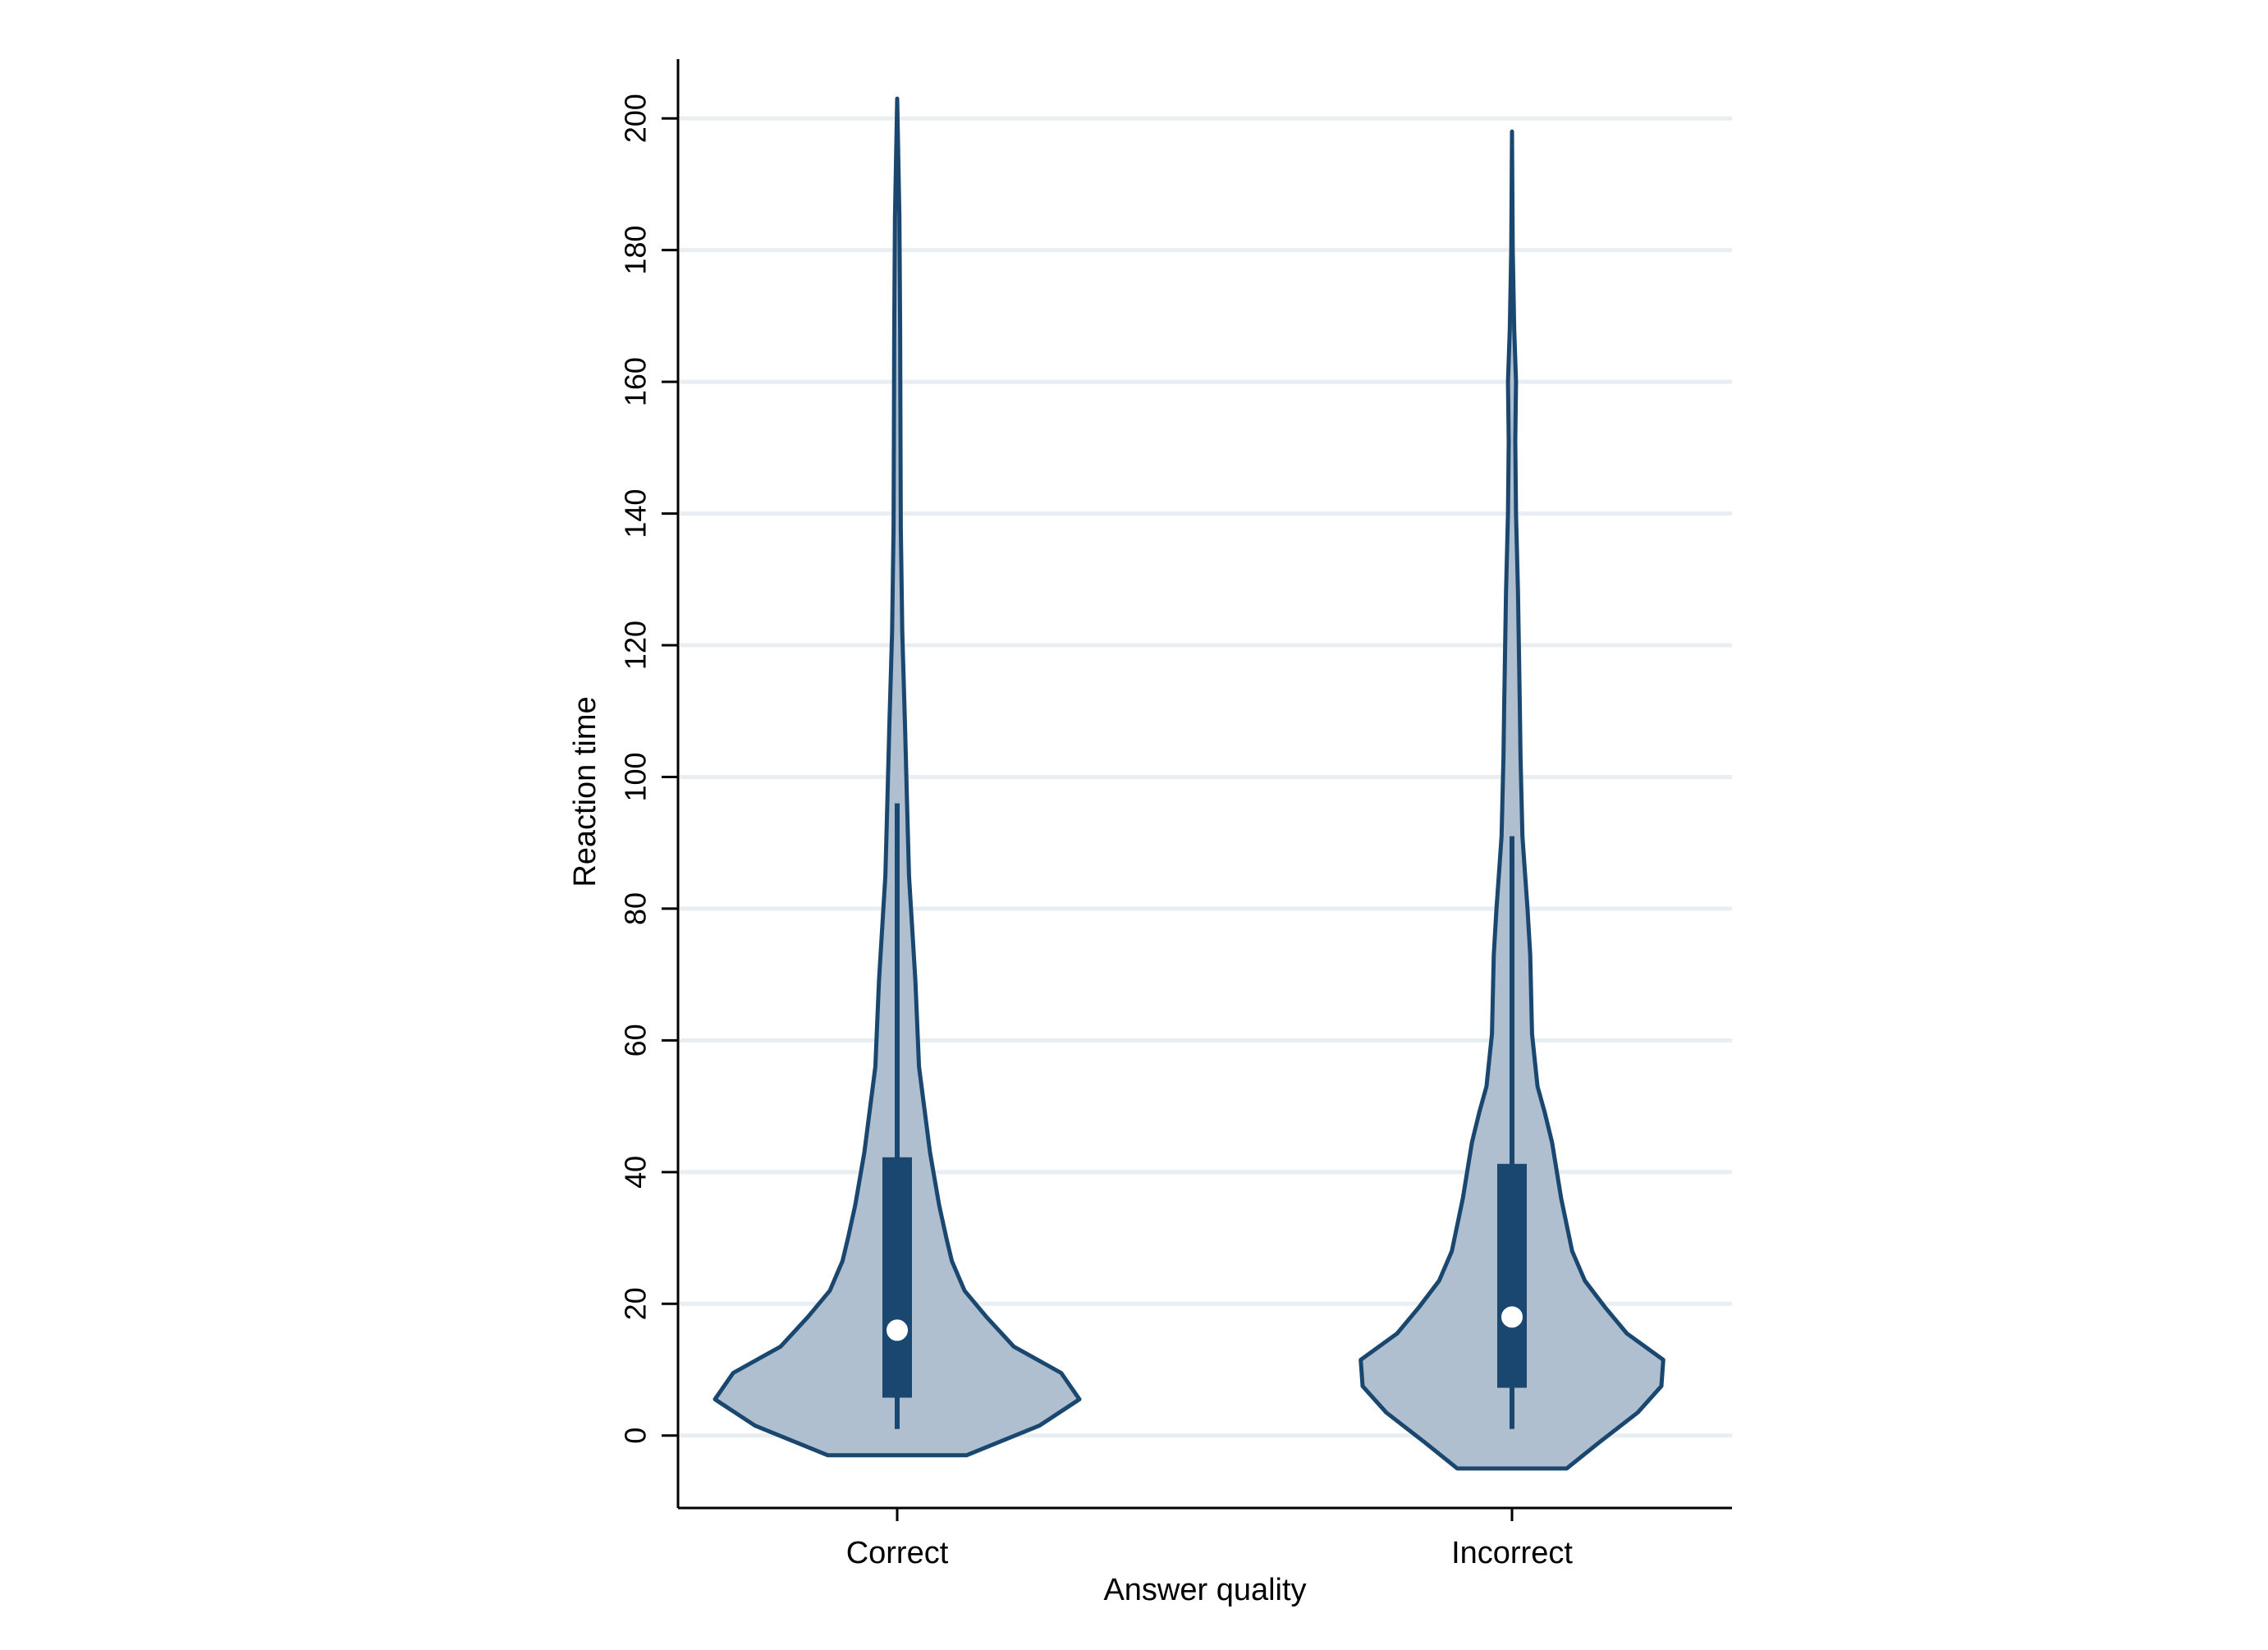  I want to click on y-tick-label-0: 0, so click(636, 1436).